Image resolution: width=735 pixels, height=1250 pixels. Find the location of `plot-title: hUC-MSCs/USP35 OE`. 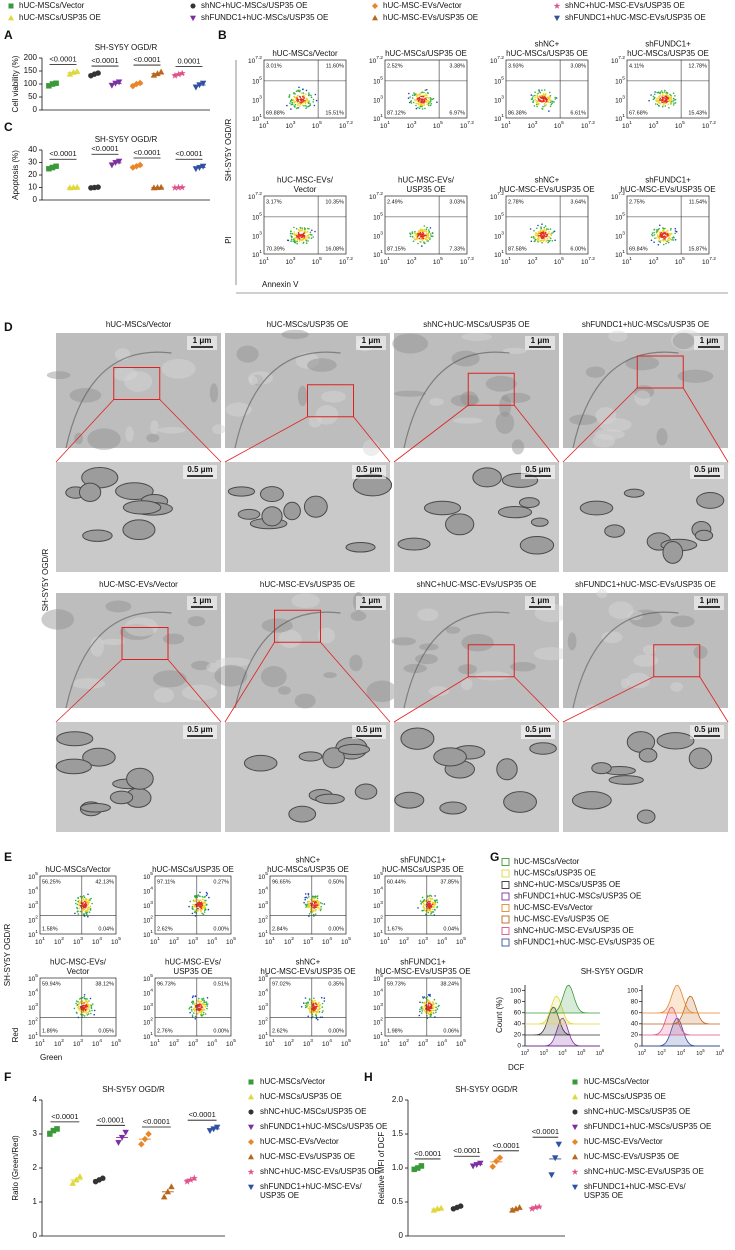

plot-title: hUC-MSCs/USP35 OE is located at coordinates (668, 53).